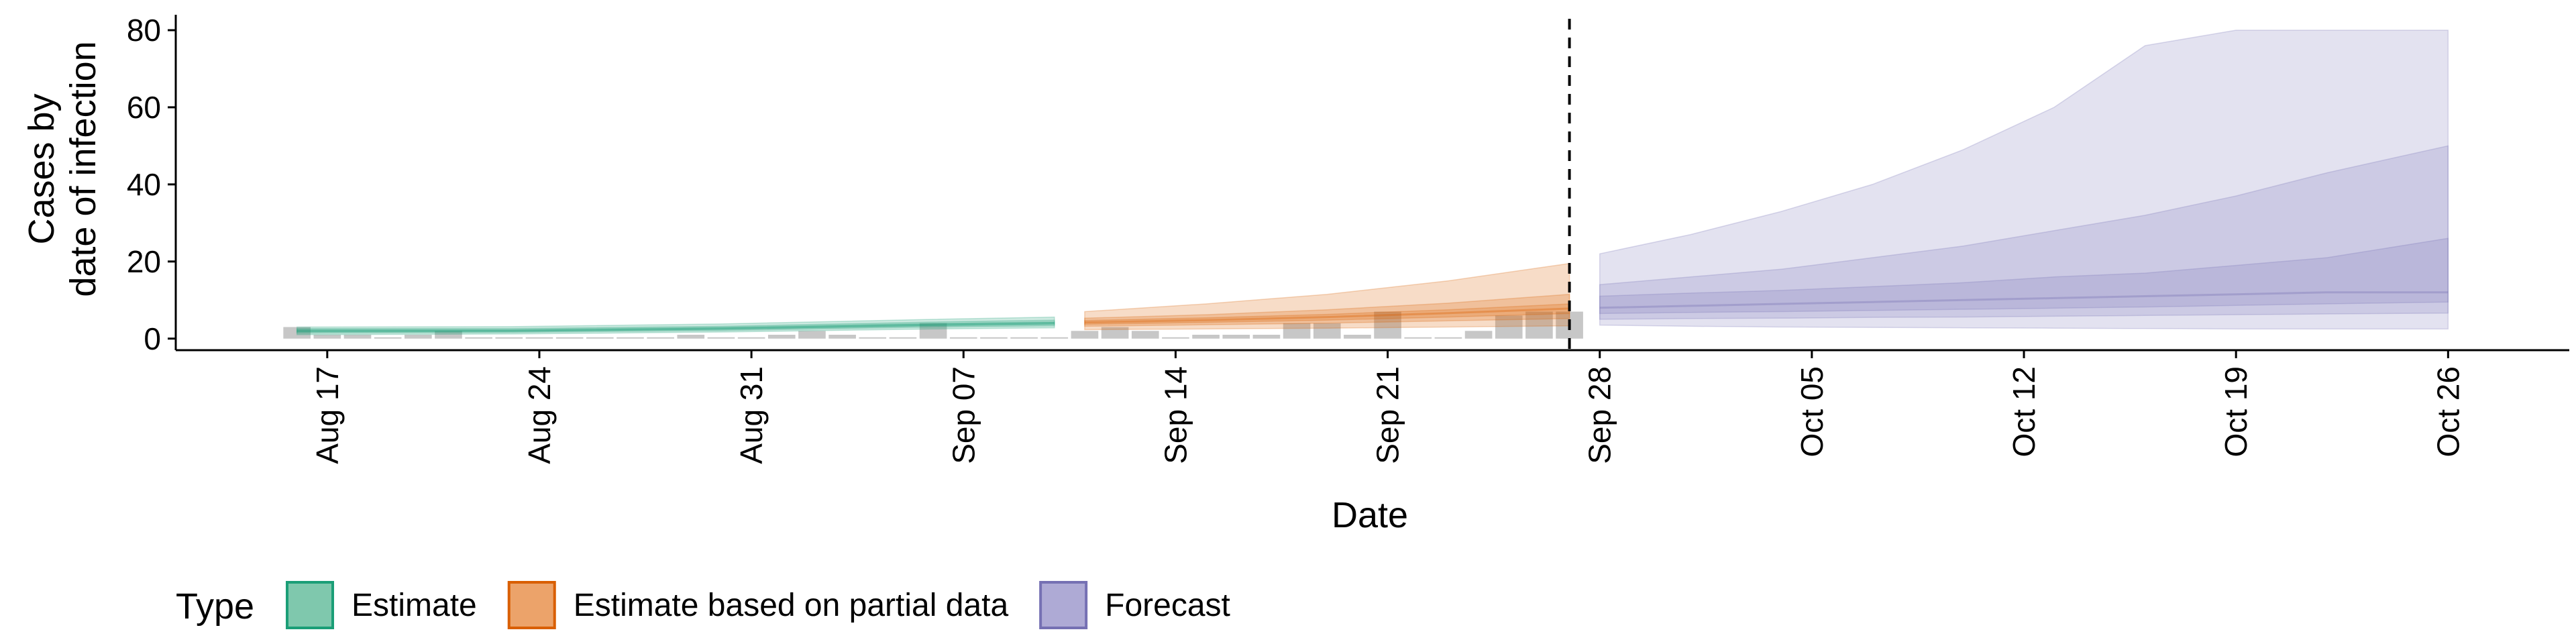 Image resolution: width=2576 pixels, height=644 pixels. Describe the element at coordinates (2235, 412) in the screenshot. I see `x-tick-label: Oct 19` at that location.